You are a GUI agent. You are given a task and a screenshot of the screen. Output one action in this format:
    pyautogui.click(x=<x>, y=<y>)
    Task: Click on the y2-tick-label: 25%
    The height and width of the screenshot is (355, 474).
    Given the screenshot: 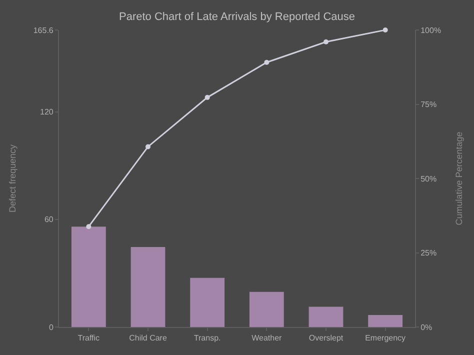 What is the action you would take?
    pyautogui.click(x=428, y=253)
    